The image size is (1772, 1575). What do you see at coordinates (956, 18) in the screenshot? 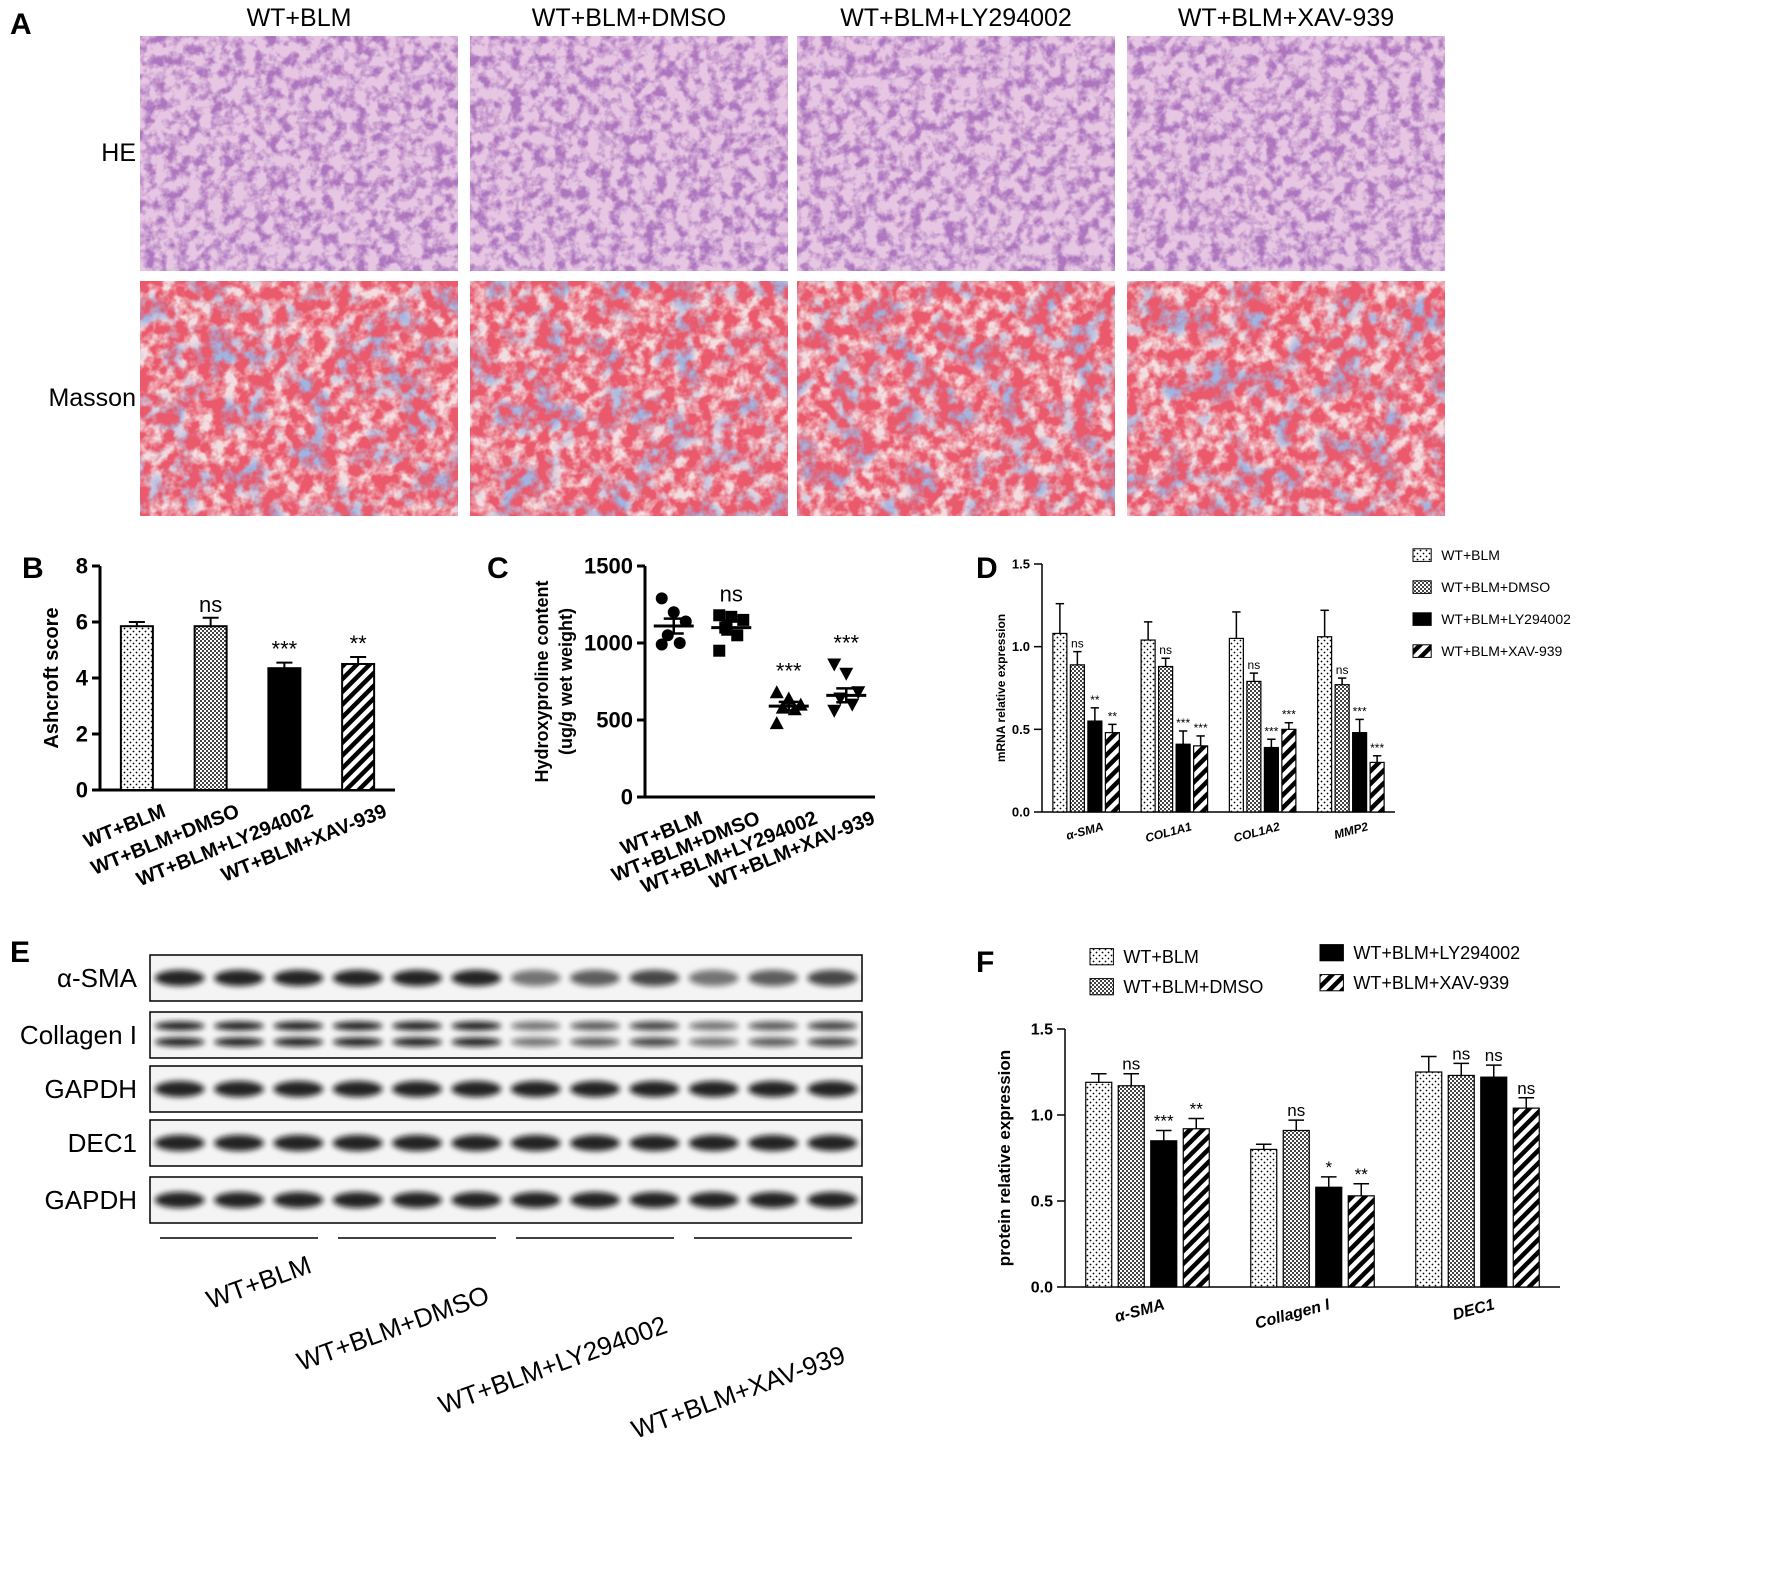
I see `column-header: WT+BLM+LY294002` at bounding box center [956, 18].